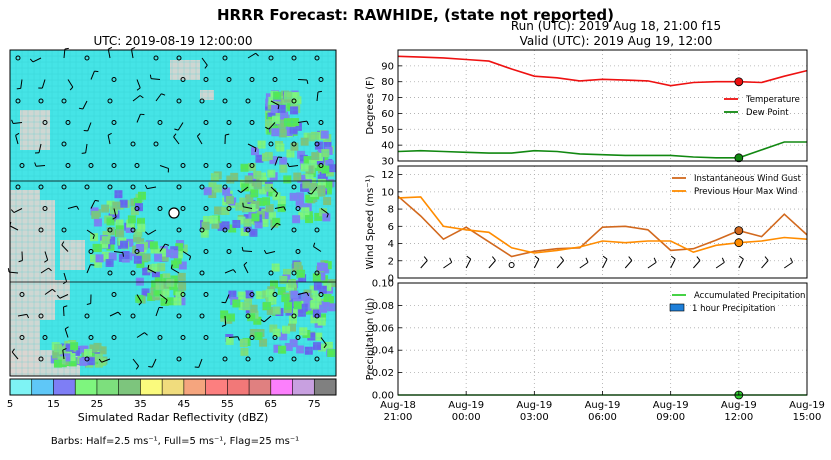 The width and height of the screenshot is (831, 460). What do you see at coordinates (270, 404) in the screenshot?
I see `colorbar-tick-label: 65` at bounding box center [270, 404].